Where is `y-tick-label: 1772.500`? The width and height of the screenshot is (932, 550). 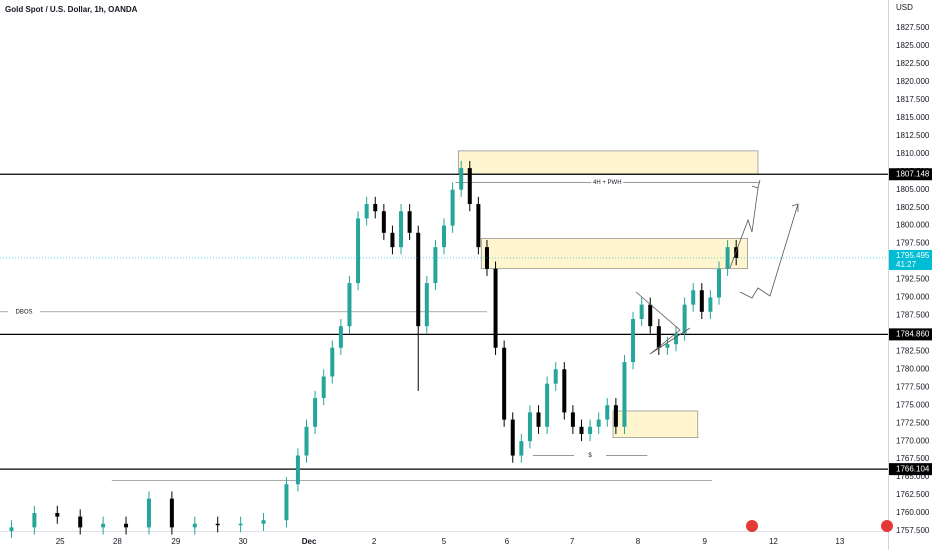
y-tick-label: 1772.500 is located at coordinates (913, 422).